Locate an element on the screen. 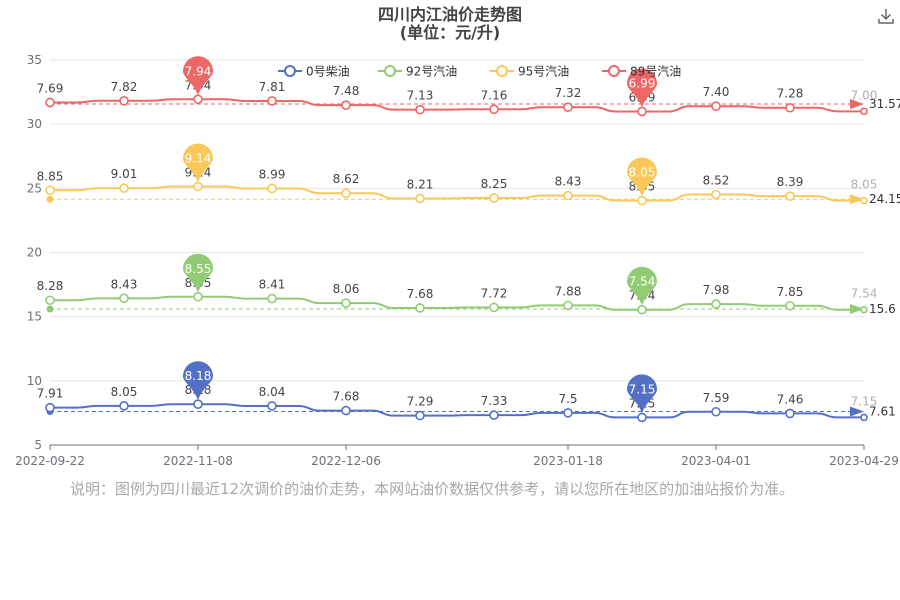 The width and height of the screenshot is (900, 600). y-tick-label: 25 is located at coordinates (34, 188).